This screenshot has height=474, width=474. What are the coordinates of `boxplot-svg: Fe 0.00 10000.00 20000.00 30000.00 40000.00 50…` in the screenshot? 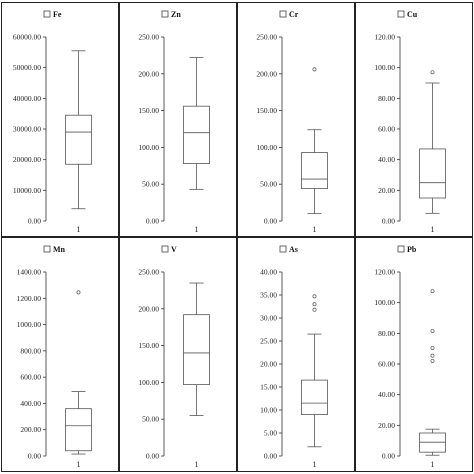 It's located at (60, 119).